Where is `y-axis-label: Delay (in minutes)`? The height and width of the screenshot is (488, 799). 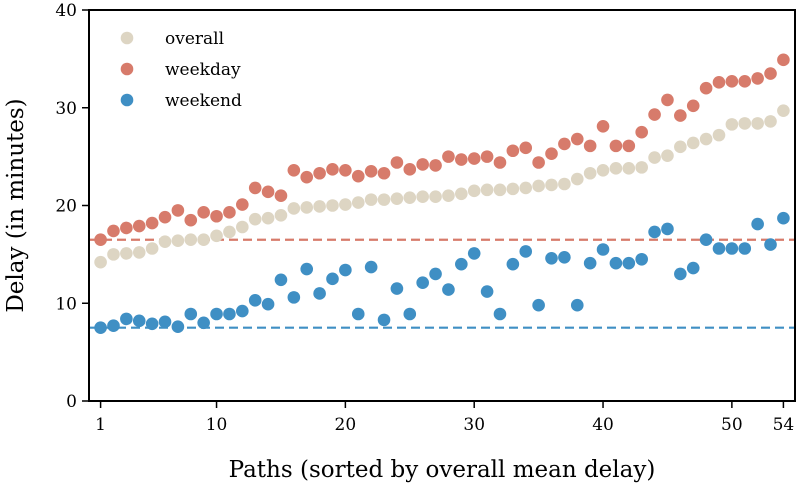 y-axis-label: Delay (in minutes) is located at coordinates (16, 205).